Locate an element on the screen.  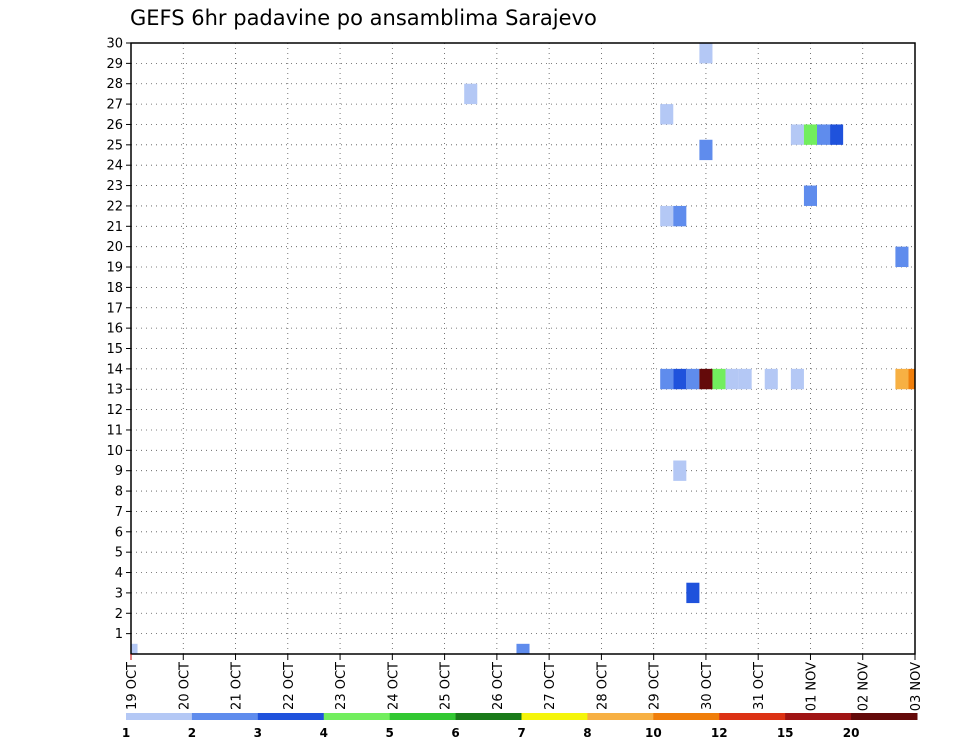
x-tick-label: 19 OCT is located at coordinates (132, 686).